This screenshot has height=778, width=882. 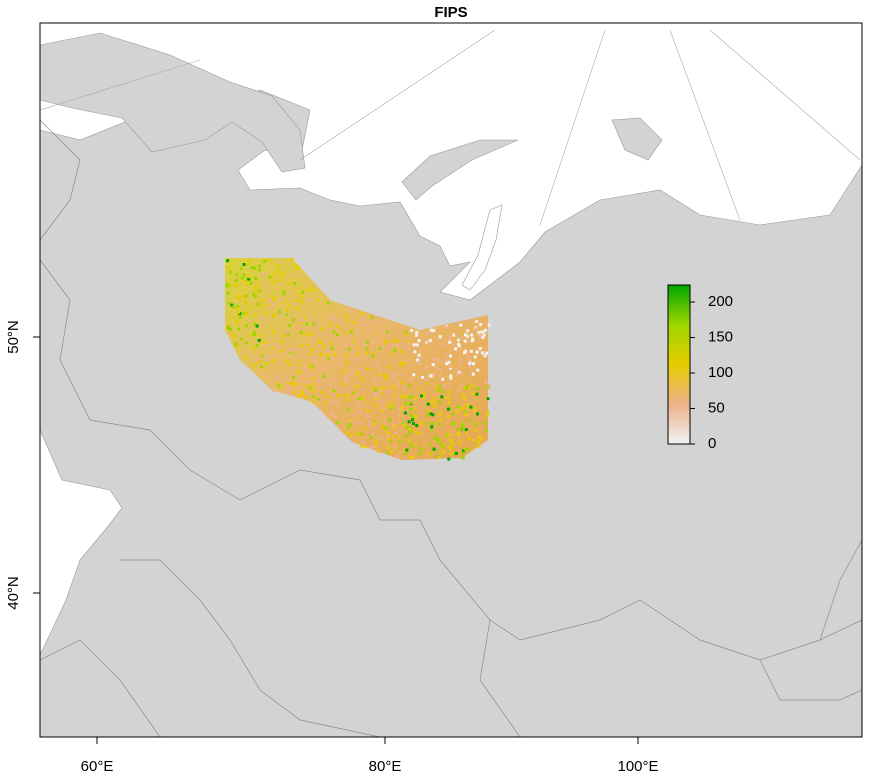 What do you see at coordinates (572, 127) in the screenshot?
I see `meridian` at bounding box center [572, 127].